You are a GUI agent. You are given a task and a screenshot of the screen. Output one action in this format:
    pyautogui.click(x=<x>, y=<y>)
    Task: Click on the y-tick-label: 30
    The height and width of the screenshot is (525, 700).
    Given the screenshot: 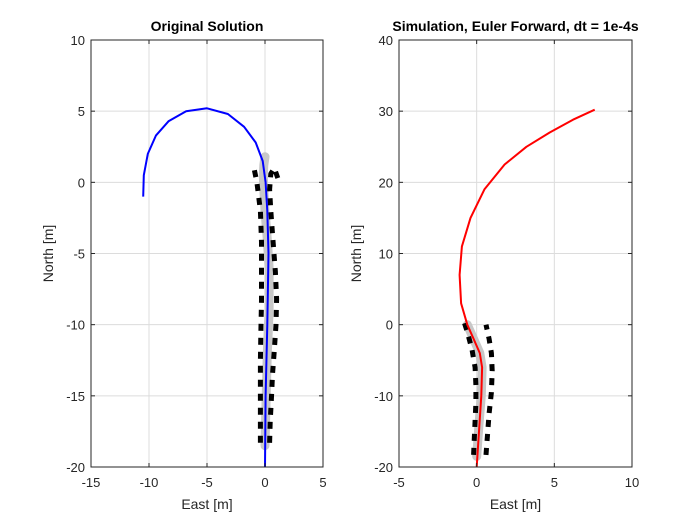 What is the action you would take?
    pyautogui.click(x=386, y=111)
    